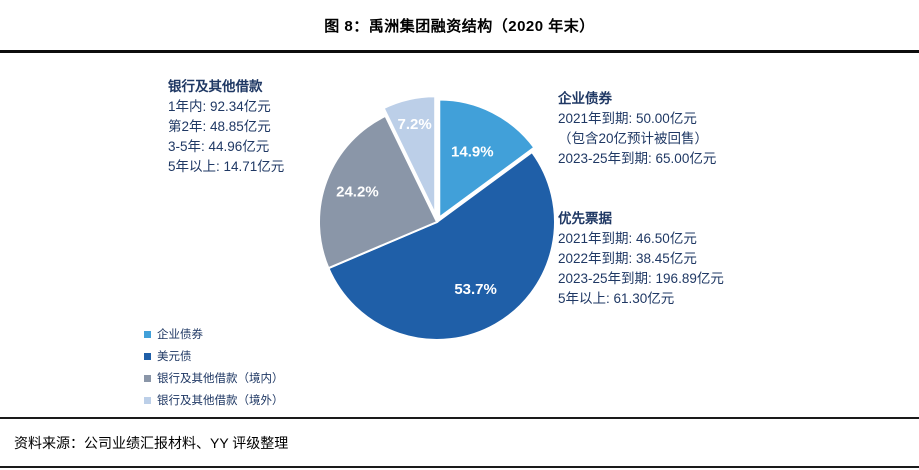 The image size is (919, 470). What do you see at coordinates (627, 118) in the screenshot?
I see `callout-line: 2021年到期: 50.00亿元` at bounding box center [627, 118].